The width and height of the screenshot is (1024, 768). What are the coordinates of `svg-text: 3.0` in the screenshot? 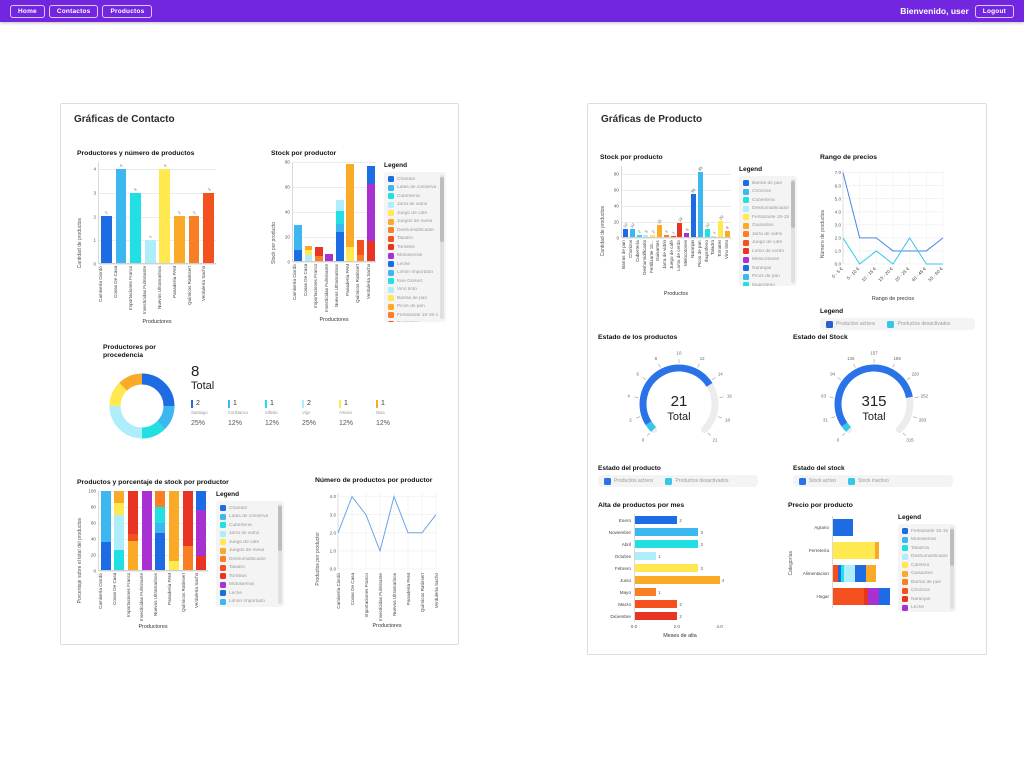 It's located at (838, 224).